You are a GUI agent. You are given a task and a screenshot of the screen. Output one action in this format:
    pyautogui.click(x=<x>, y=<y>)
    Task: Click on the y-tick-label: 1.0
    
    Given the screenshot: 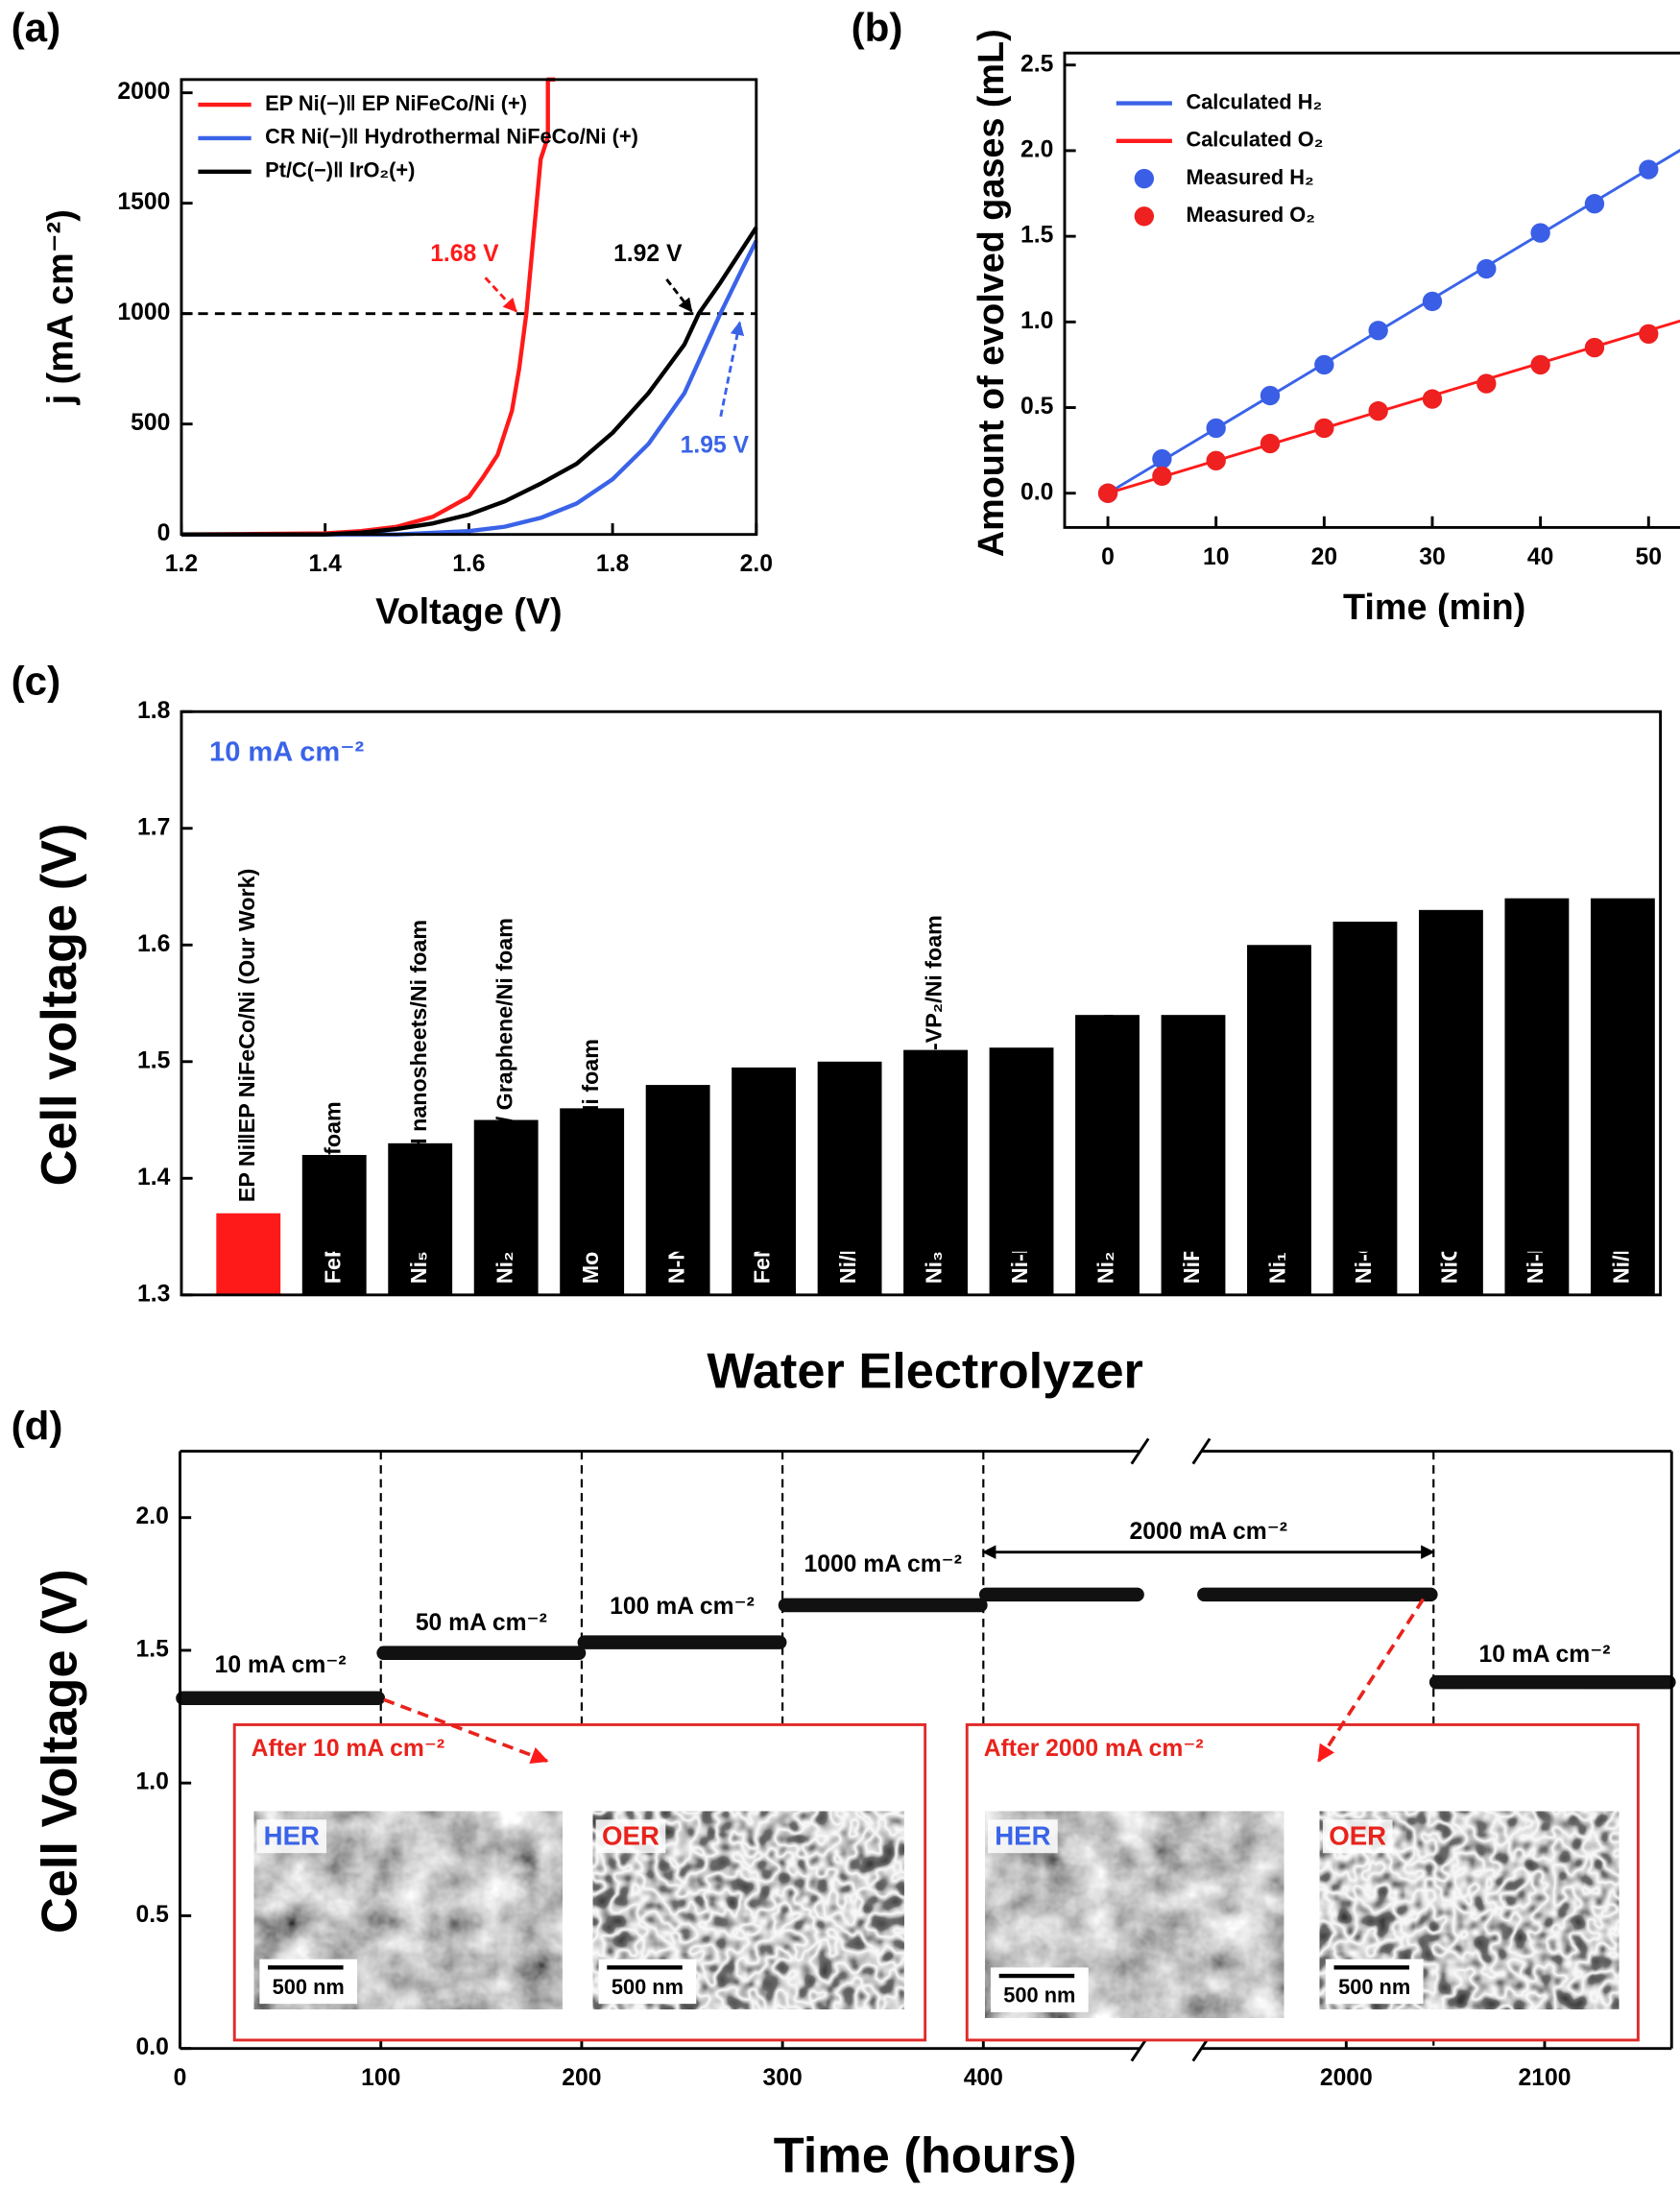 What is the action you would take?
    pyautogui.click(x=1036, y=321)
    